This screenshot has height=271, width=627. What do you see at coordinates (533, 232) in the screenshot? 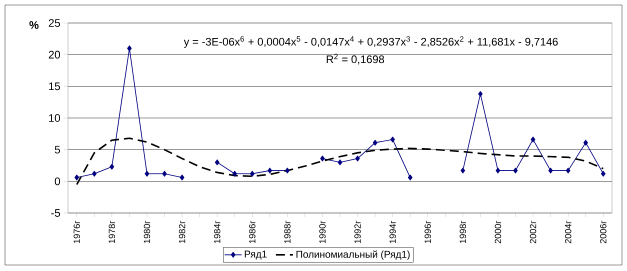
I see `x-tick-label: 2002г` at bounding box center [533, 232].